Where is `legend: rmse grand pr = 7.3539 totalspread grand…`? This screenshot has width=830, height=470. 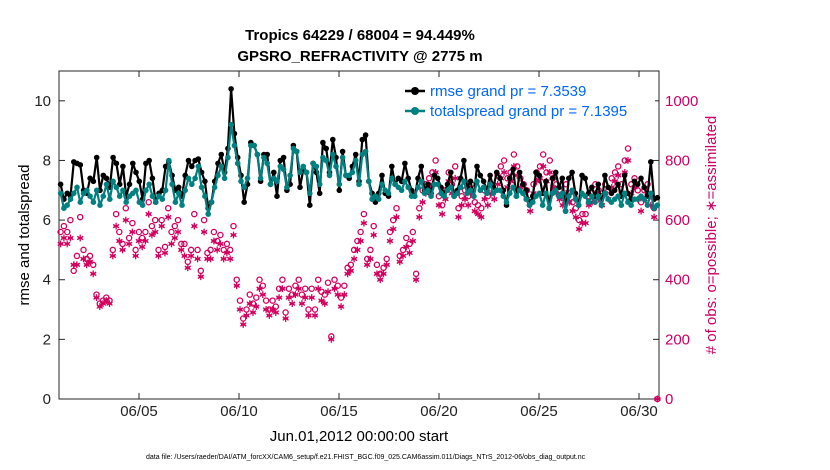 legend: rmse grand pr = 7.3539 totalspread grand… is located at coordinates (527, 99).